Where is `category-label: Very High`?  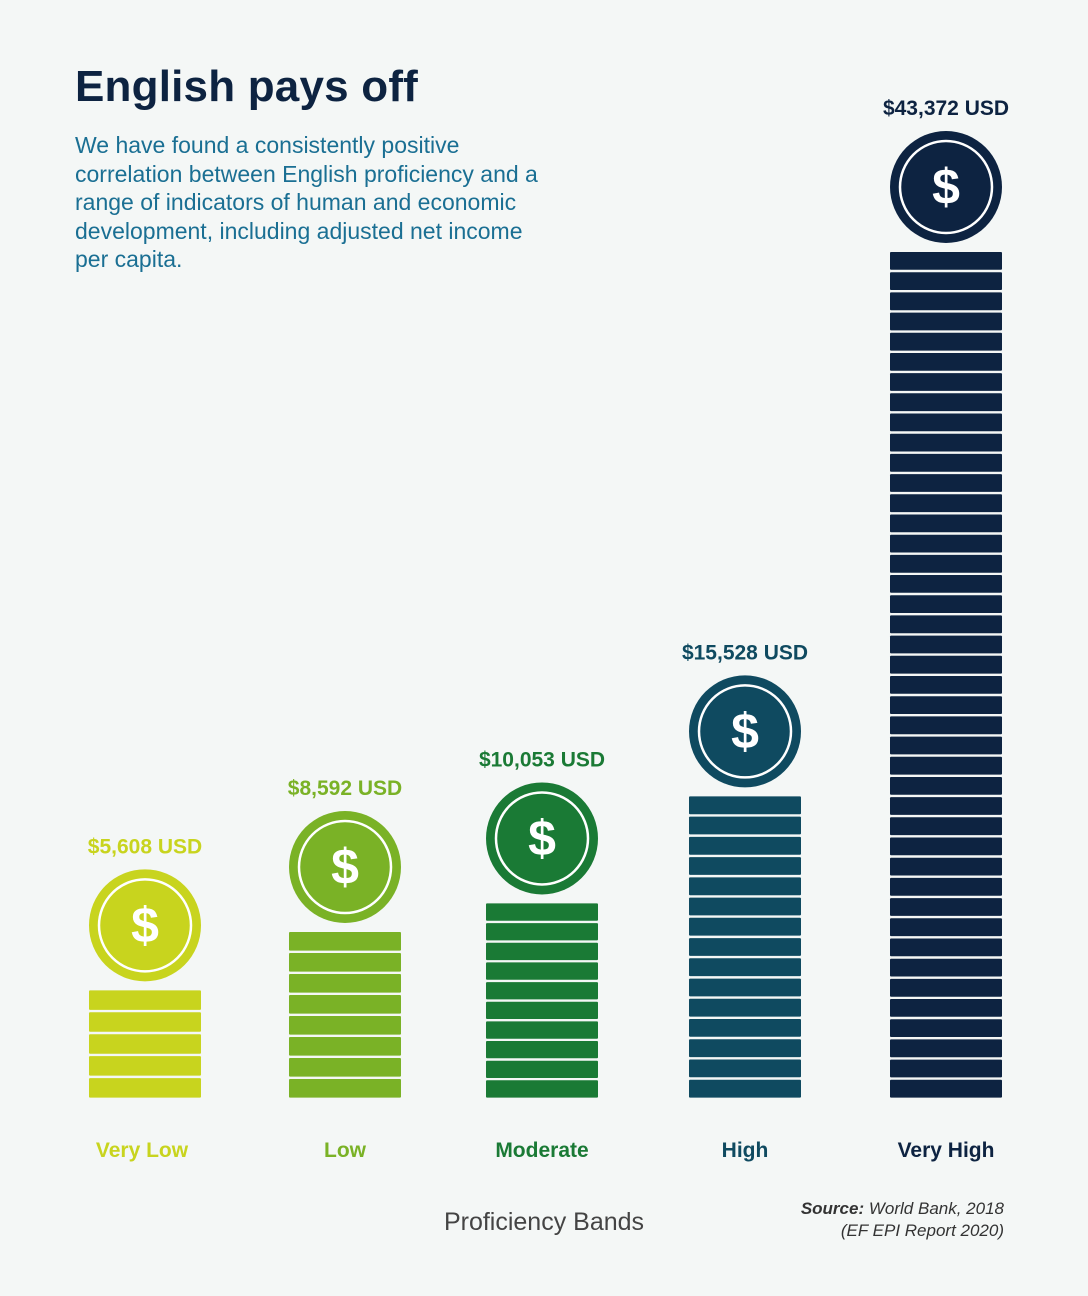
category-label: Very High is located at coordinates (946, 1150).